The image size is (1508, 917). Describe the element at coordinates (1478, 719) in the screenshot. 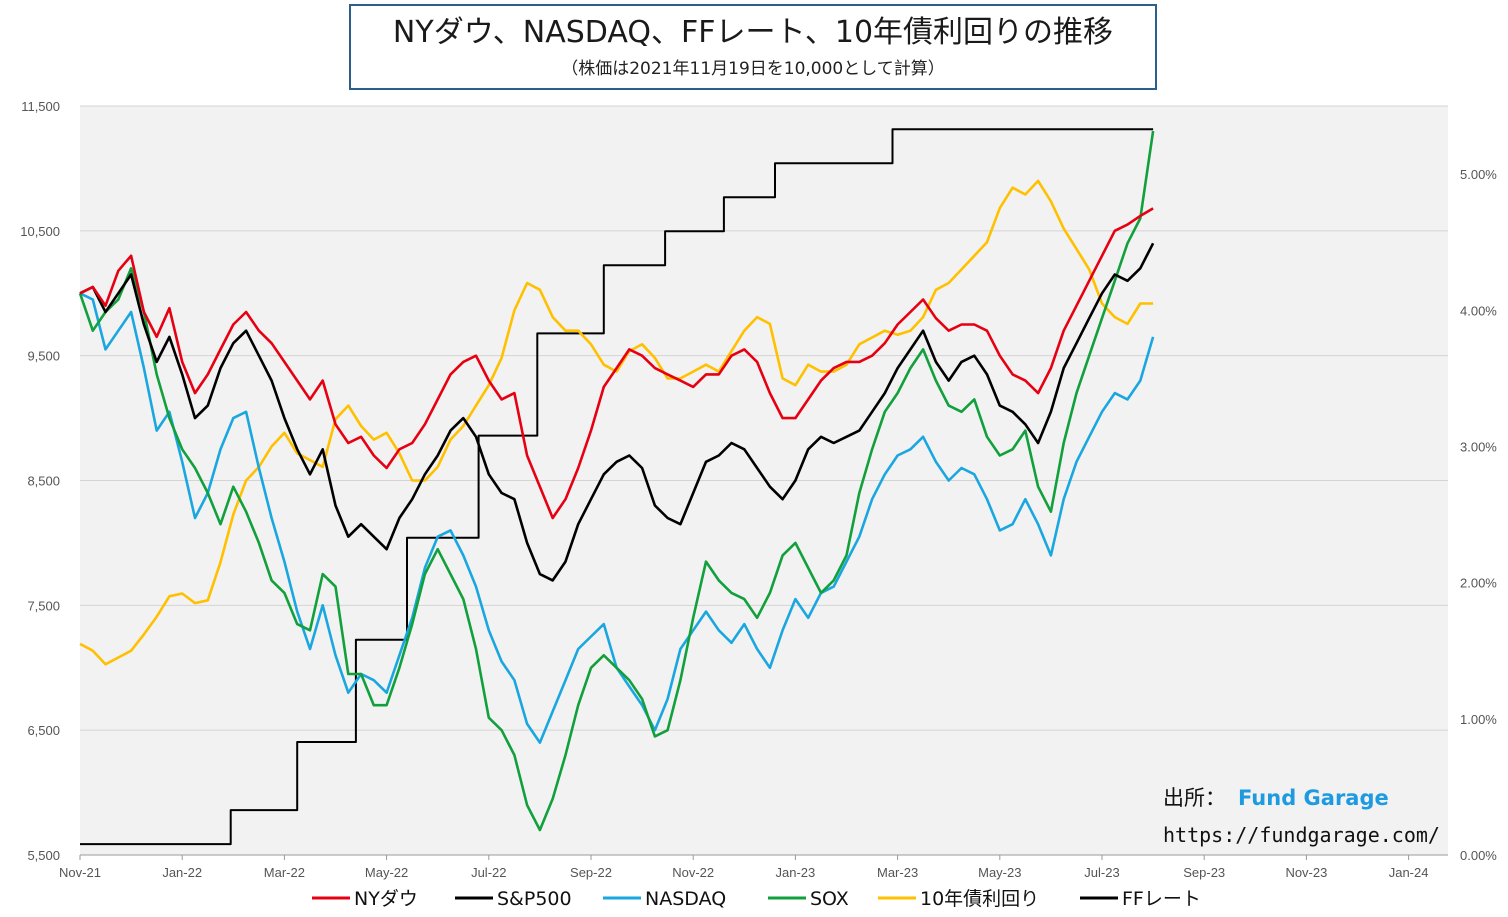

I see `right-tick-label: 1.00%` at that location.